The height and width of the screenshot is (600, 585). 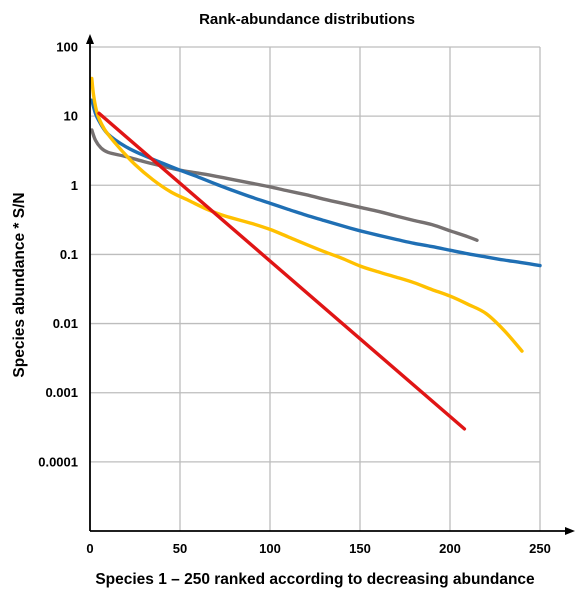 I want to click on y-tick-label: 0.001, so click(x=61, y=392).